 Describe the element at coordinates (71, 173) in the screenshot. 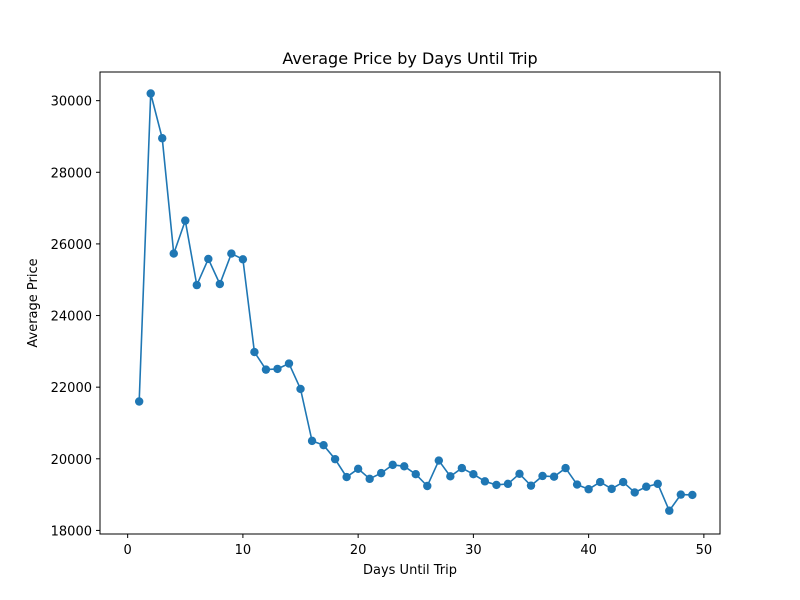

I see `y-tick-label: 28000` at that location.